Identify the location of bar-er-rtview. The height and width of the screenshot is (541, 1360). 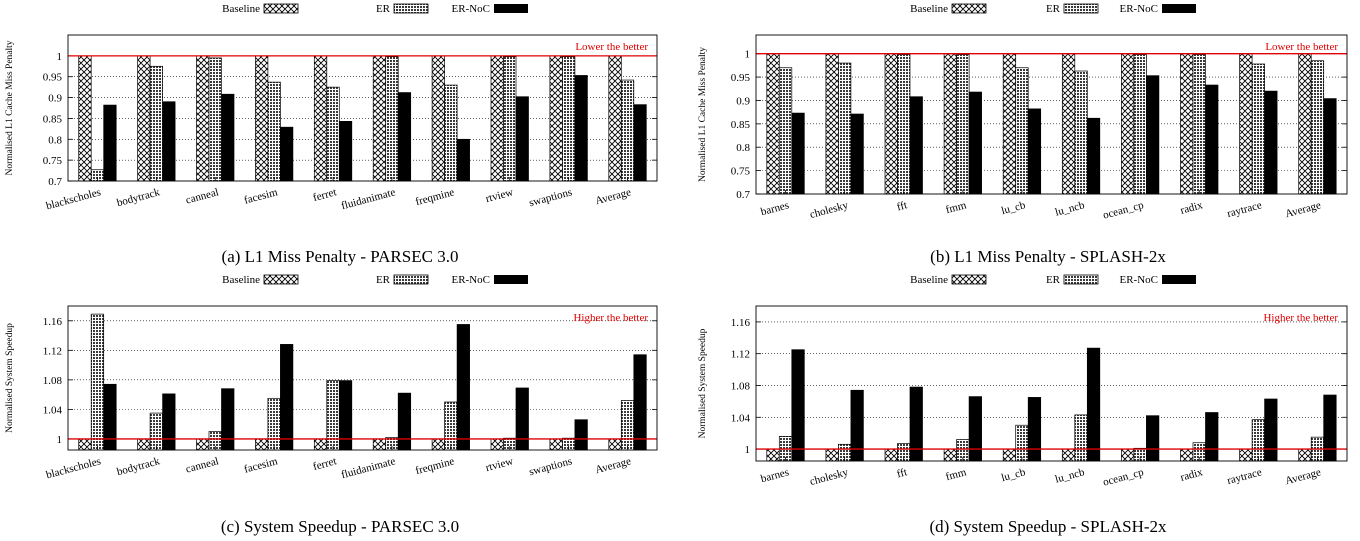
(510, 119).